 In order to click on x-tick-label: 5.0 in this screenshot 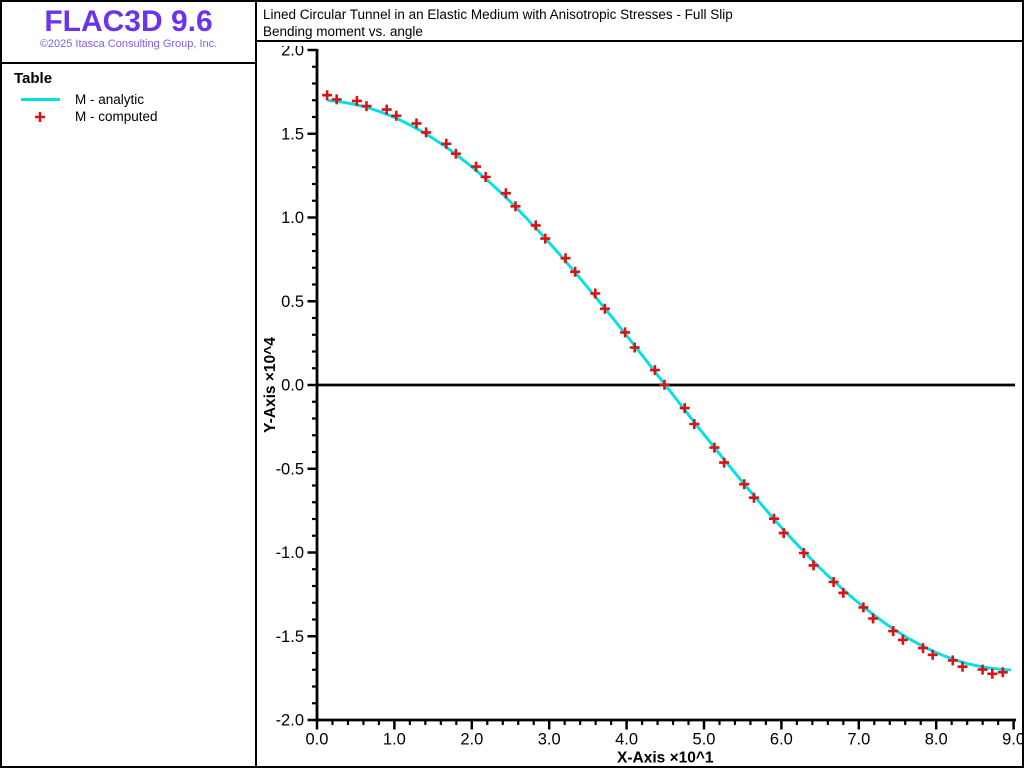, I will do `click(704, 740)`.